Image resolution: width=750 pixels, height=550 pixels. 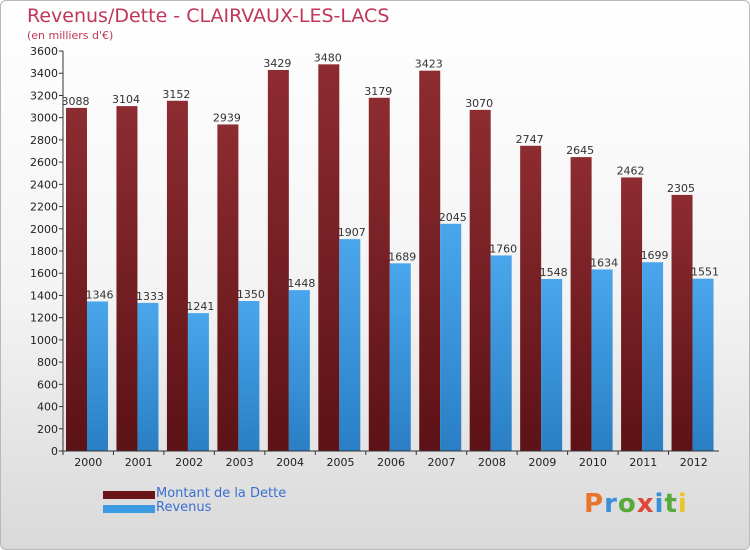 What do you see at coordinates (531, 298) in the screenshot?
I see `bar-debt-2009` at bounding box center [531, 298].